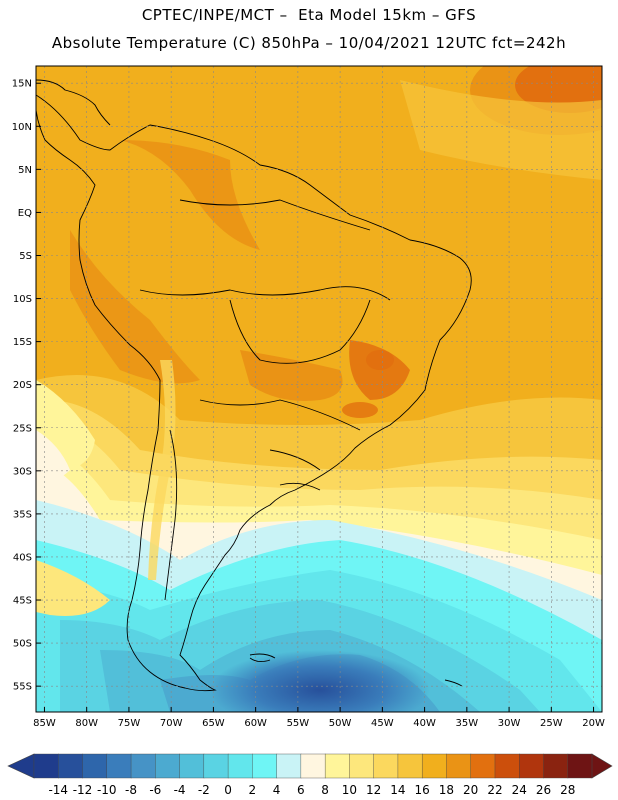 The height and width of the screenshot is (800, 618). What do you see at coordinates (397, 790) in the screenshot?
I see `colorbar-label: 14` at bounding box center [397, 790].